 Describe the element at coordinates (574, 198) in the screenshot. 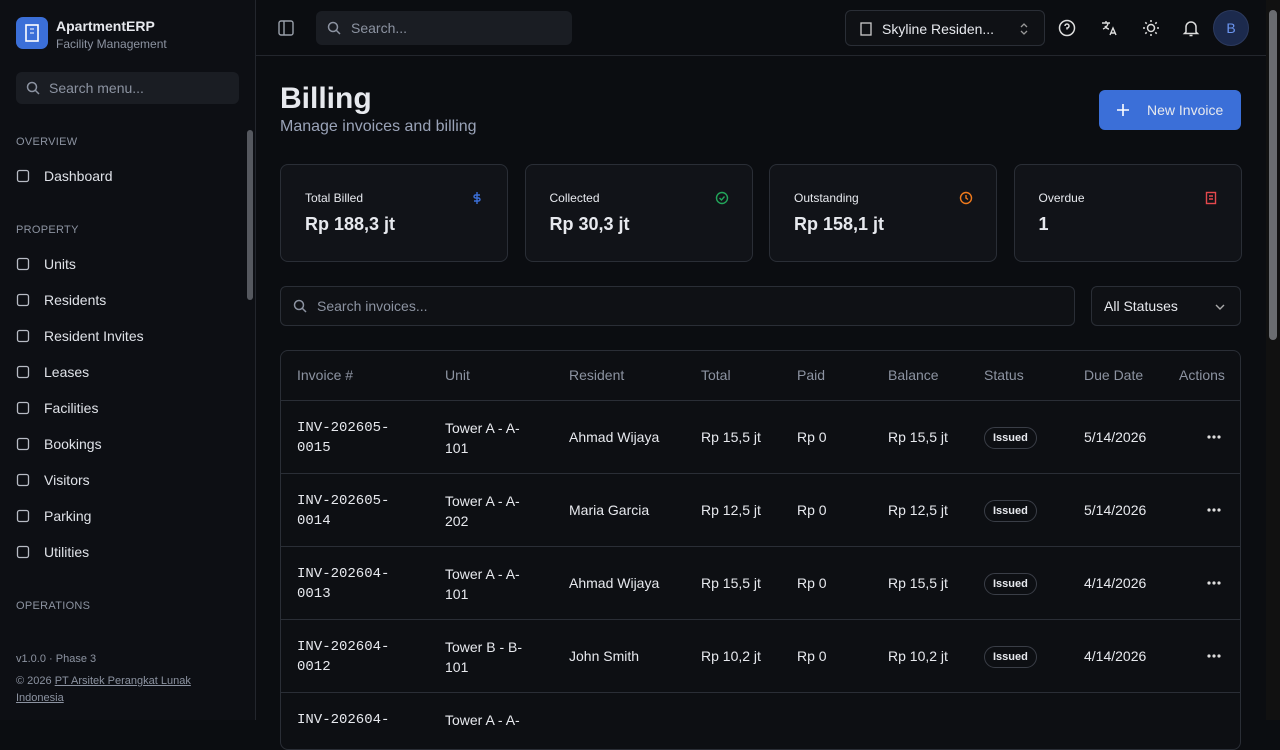

I see `stat-label: Collected` at that location.